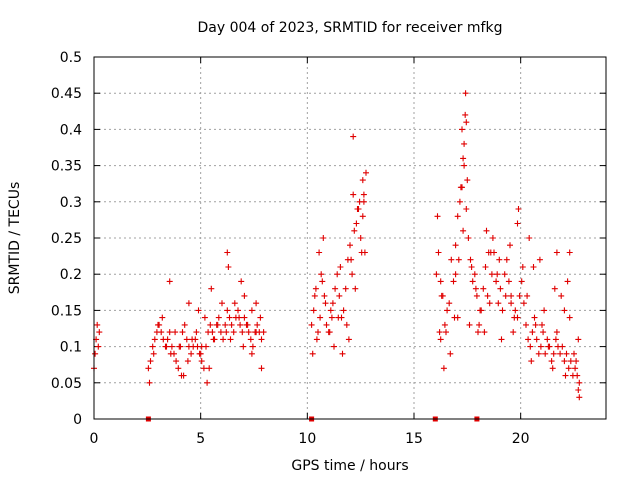 Image resolution: width=640 pixels, height=480 pixels. What do you see at coordinates (94, 439) in the screenshot?
I see `x-tick-label: 0` at bounding box center [94, 439].